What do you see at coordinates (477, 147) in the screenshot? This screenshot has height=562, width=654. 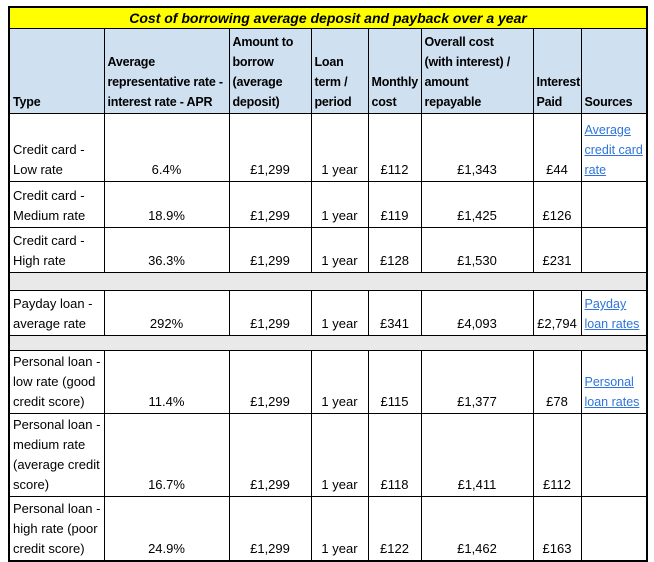 I see `cell-overall-cost: £1,343` at bounding box center [477, 147].